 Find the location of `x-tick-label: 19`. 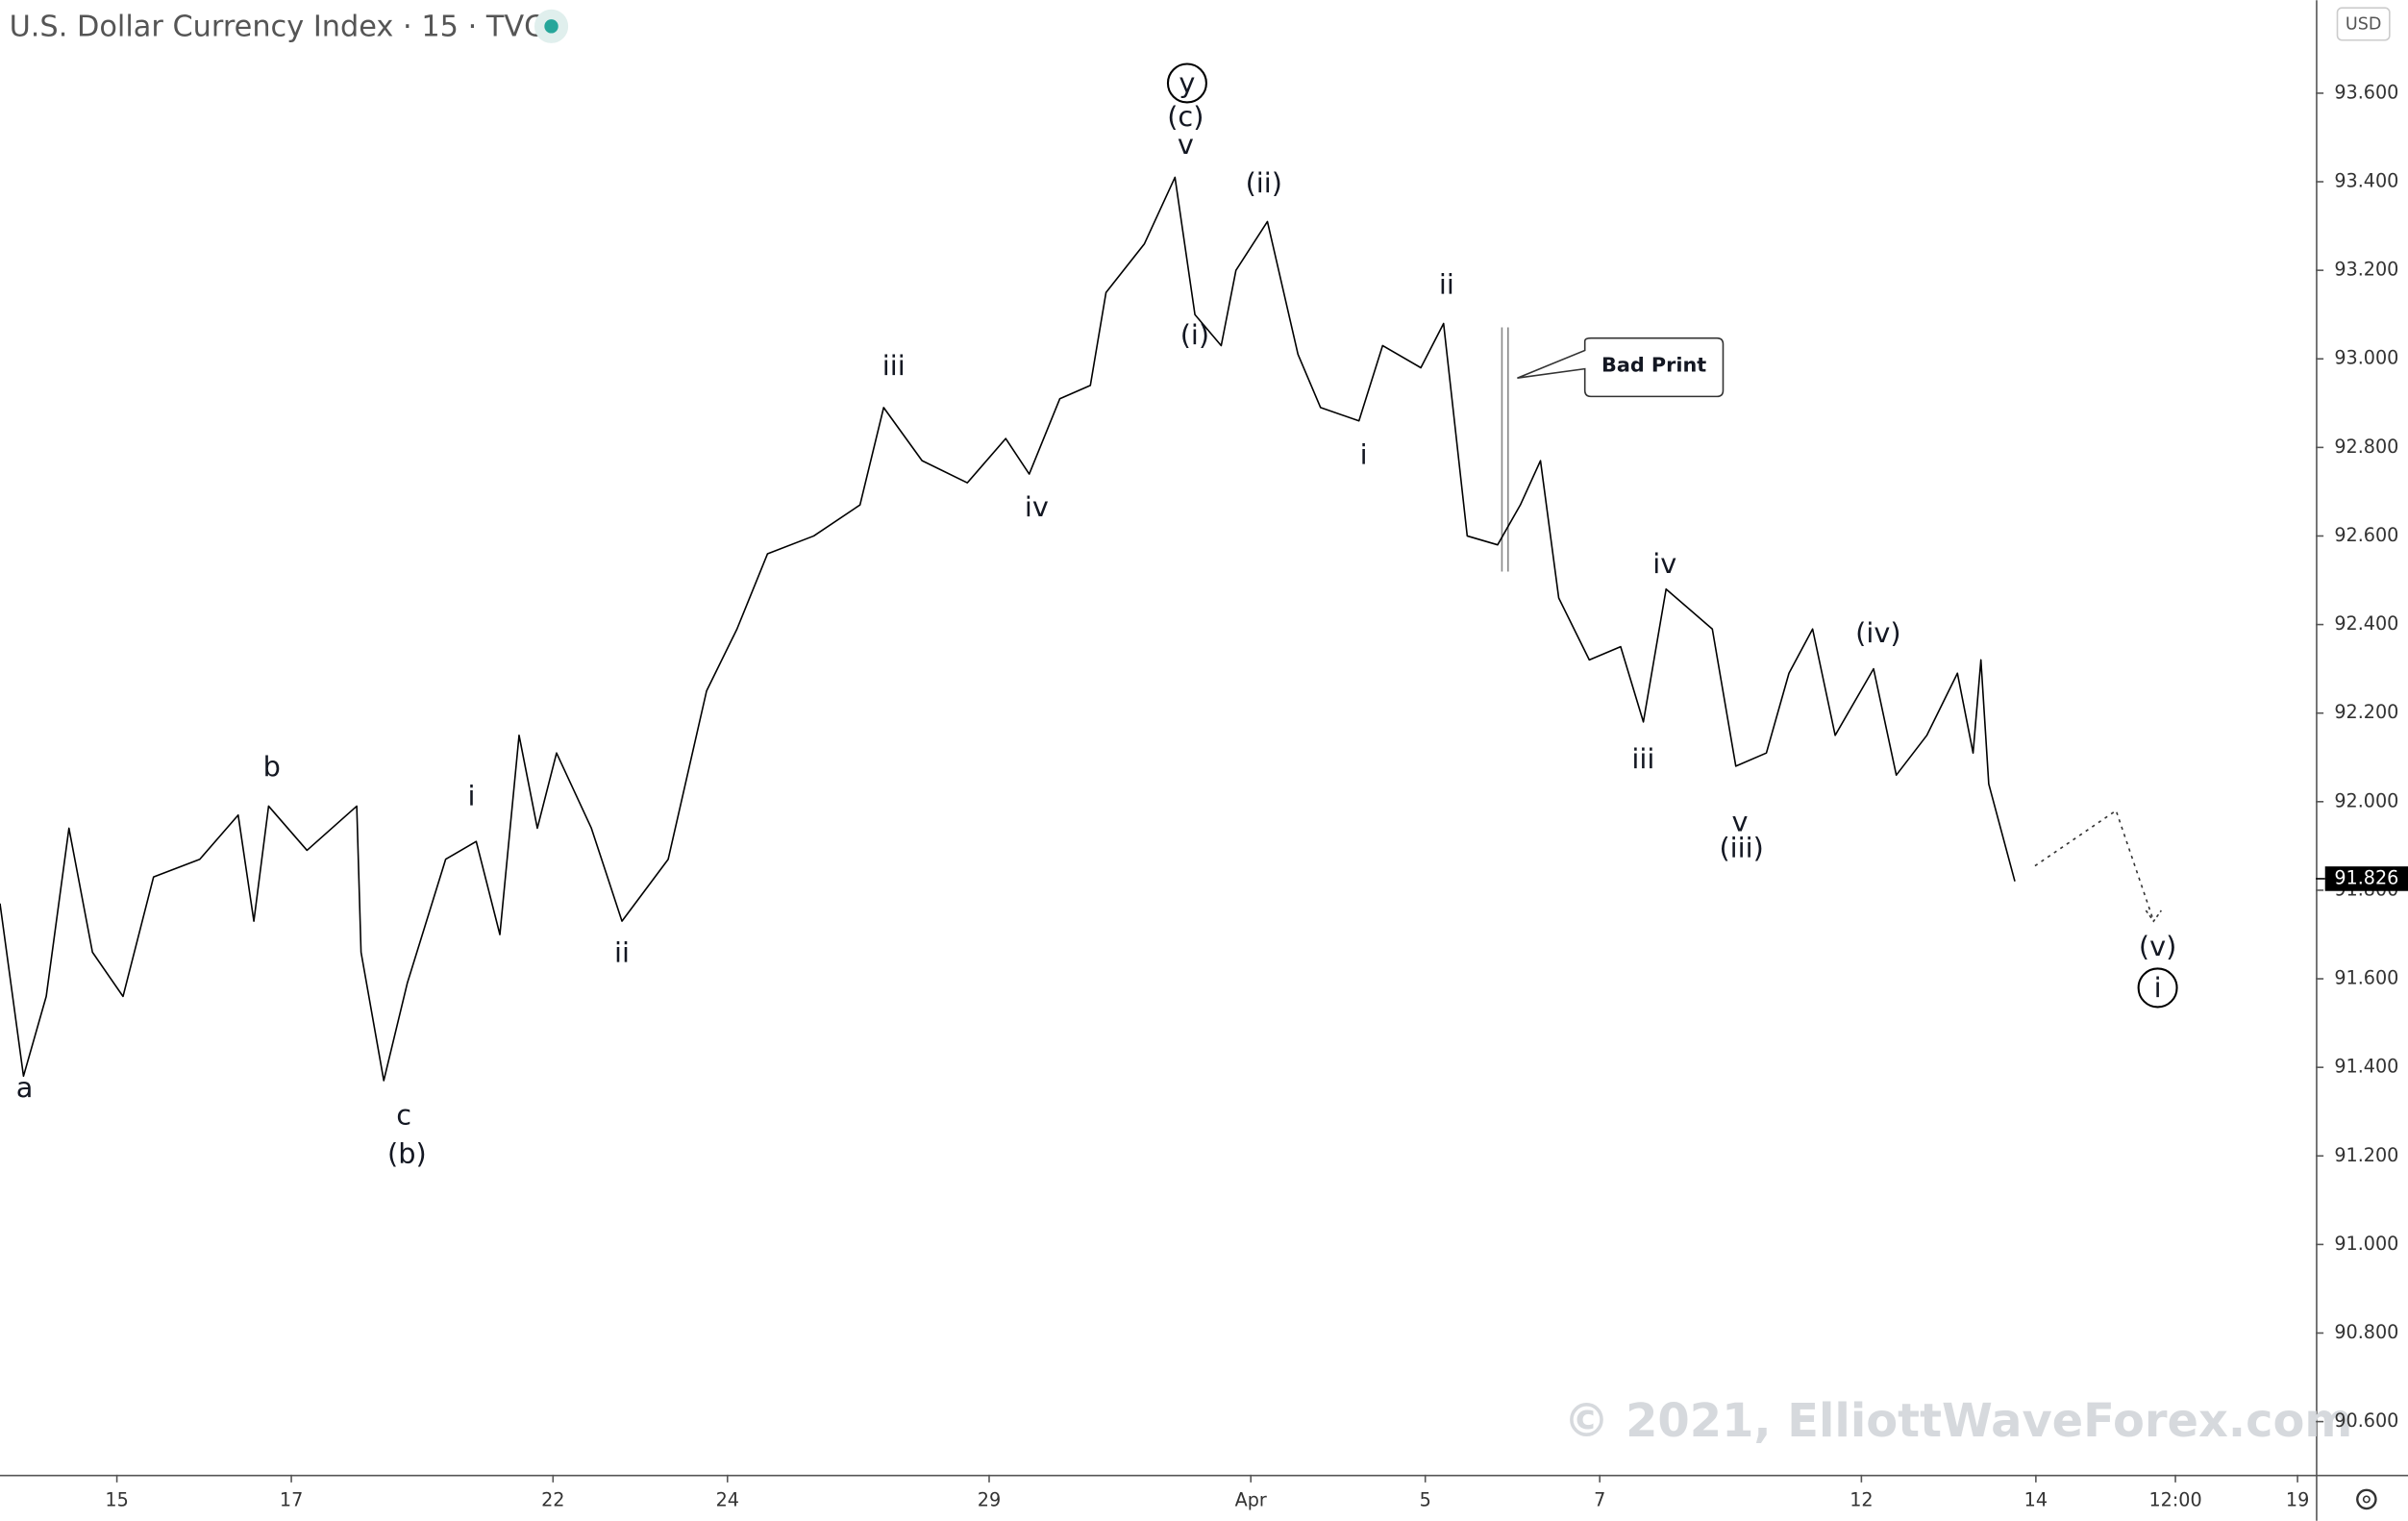

x-tick-label: 19 is located at coordinates (2297, 1500).